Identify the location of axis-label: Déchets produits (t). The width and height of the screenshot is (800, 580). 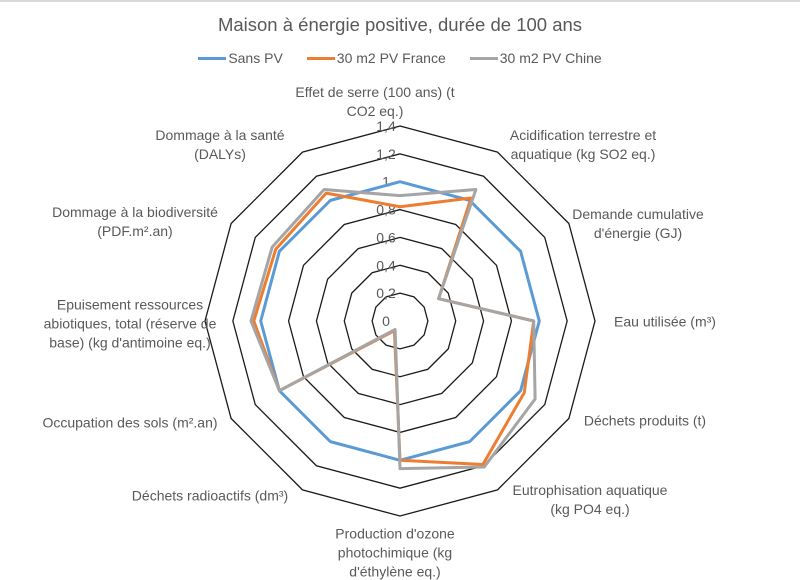
(645, 420).